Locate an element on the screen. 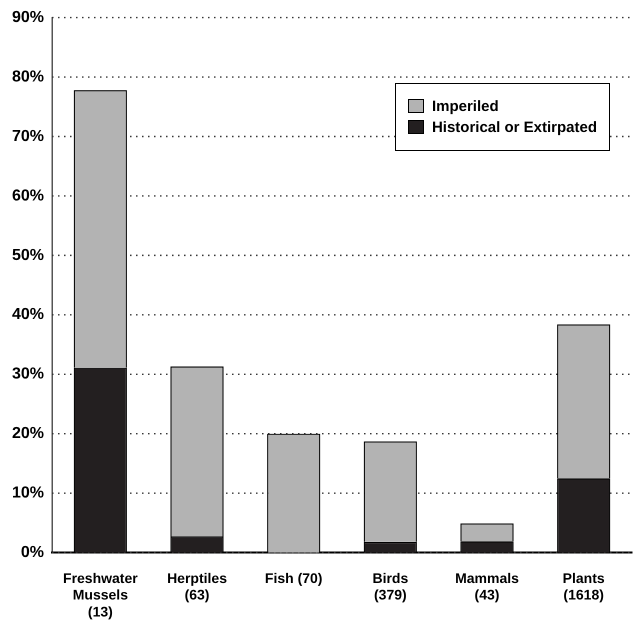 This screenshot has width=636, height=635. y-tick-label: 10% is located at coordinates (28, 493).